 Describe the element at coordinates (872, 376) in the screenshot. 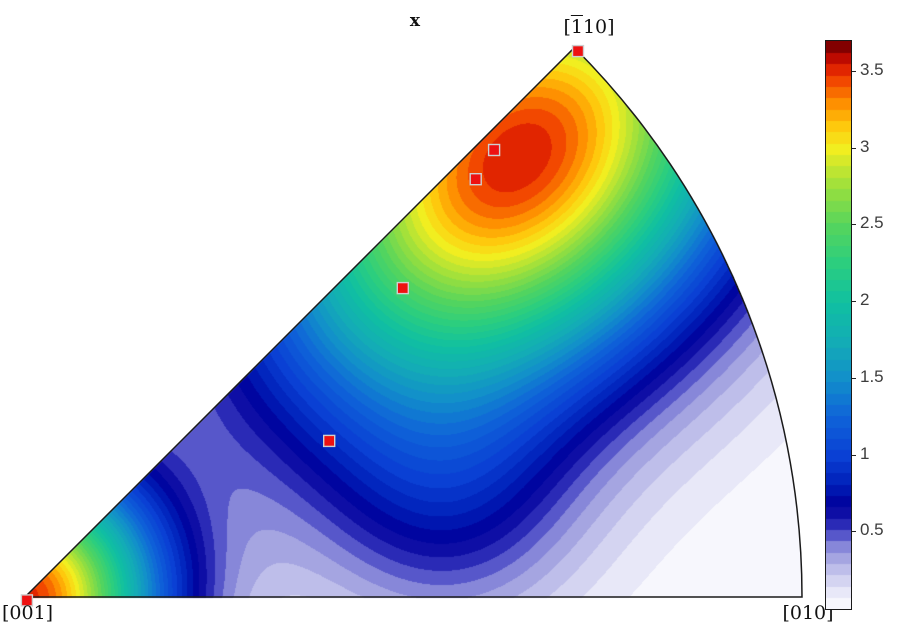

I see `colorbar-tick-label: 1.5` at that location.